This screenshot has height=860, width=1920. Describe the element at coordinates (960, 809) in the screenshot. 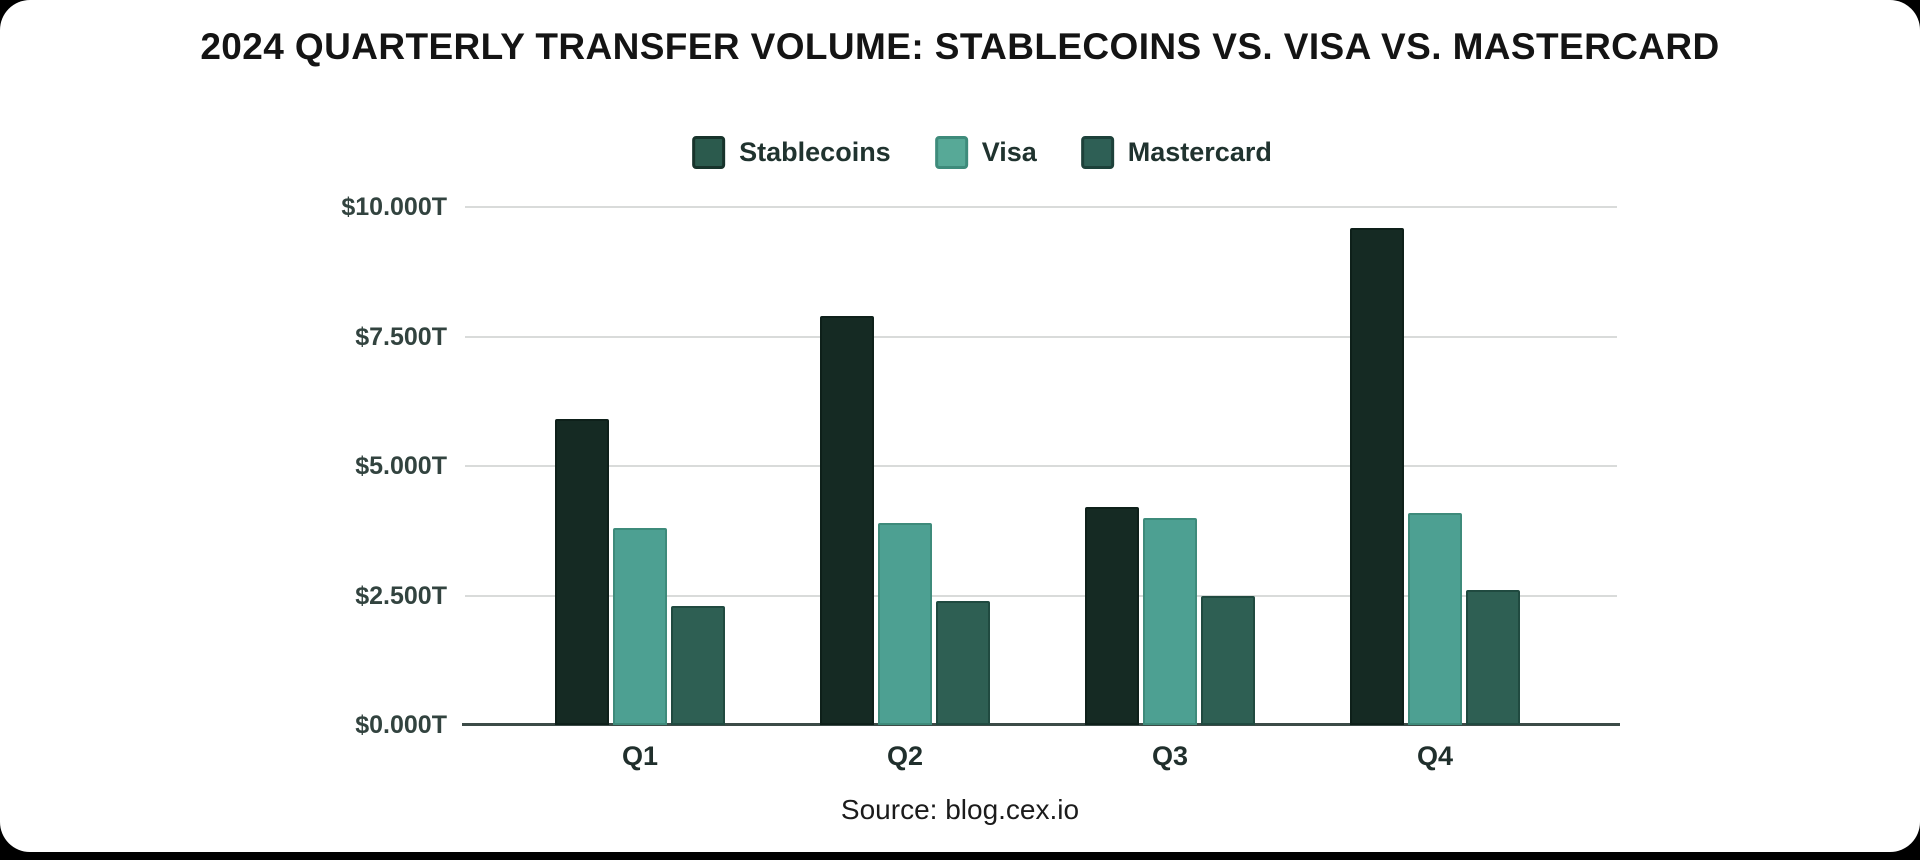

I see `source-text: Source: blog.cex.io` at that location.